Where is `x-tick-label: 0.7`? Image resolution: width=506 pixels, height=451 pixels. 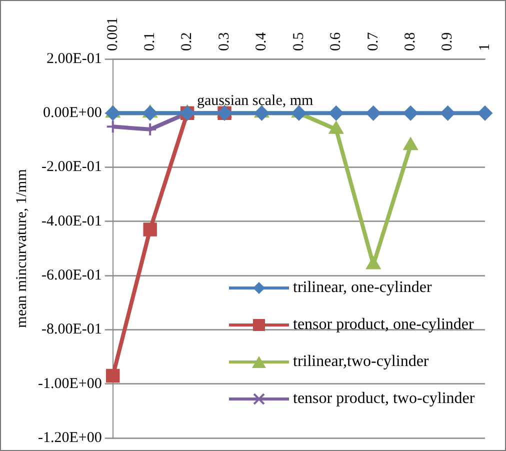 x-tick-label: 0.7 is located at coordinates (373, 41).